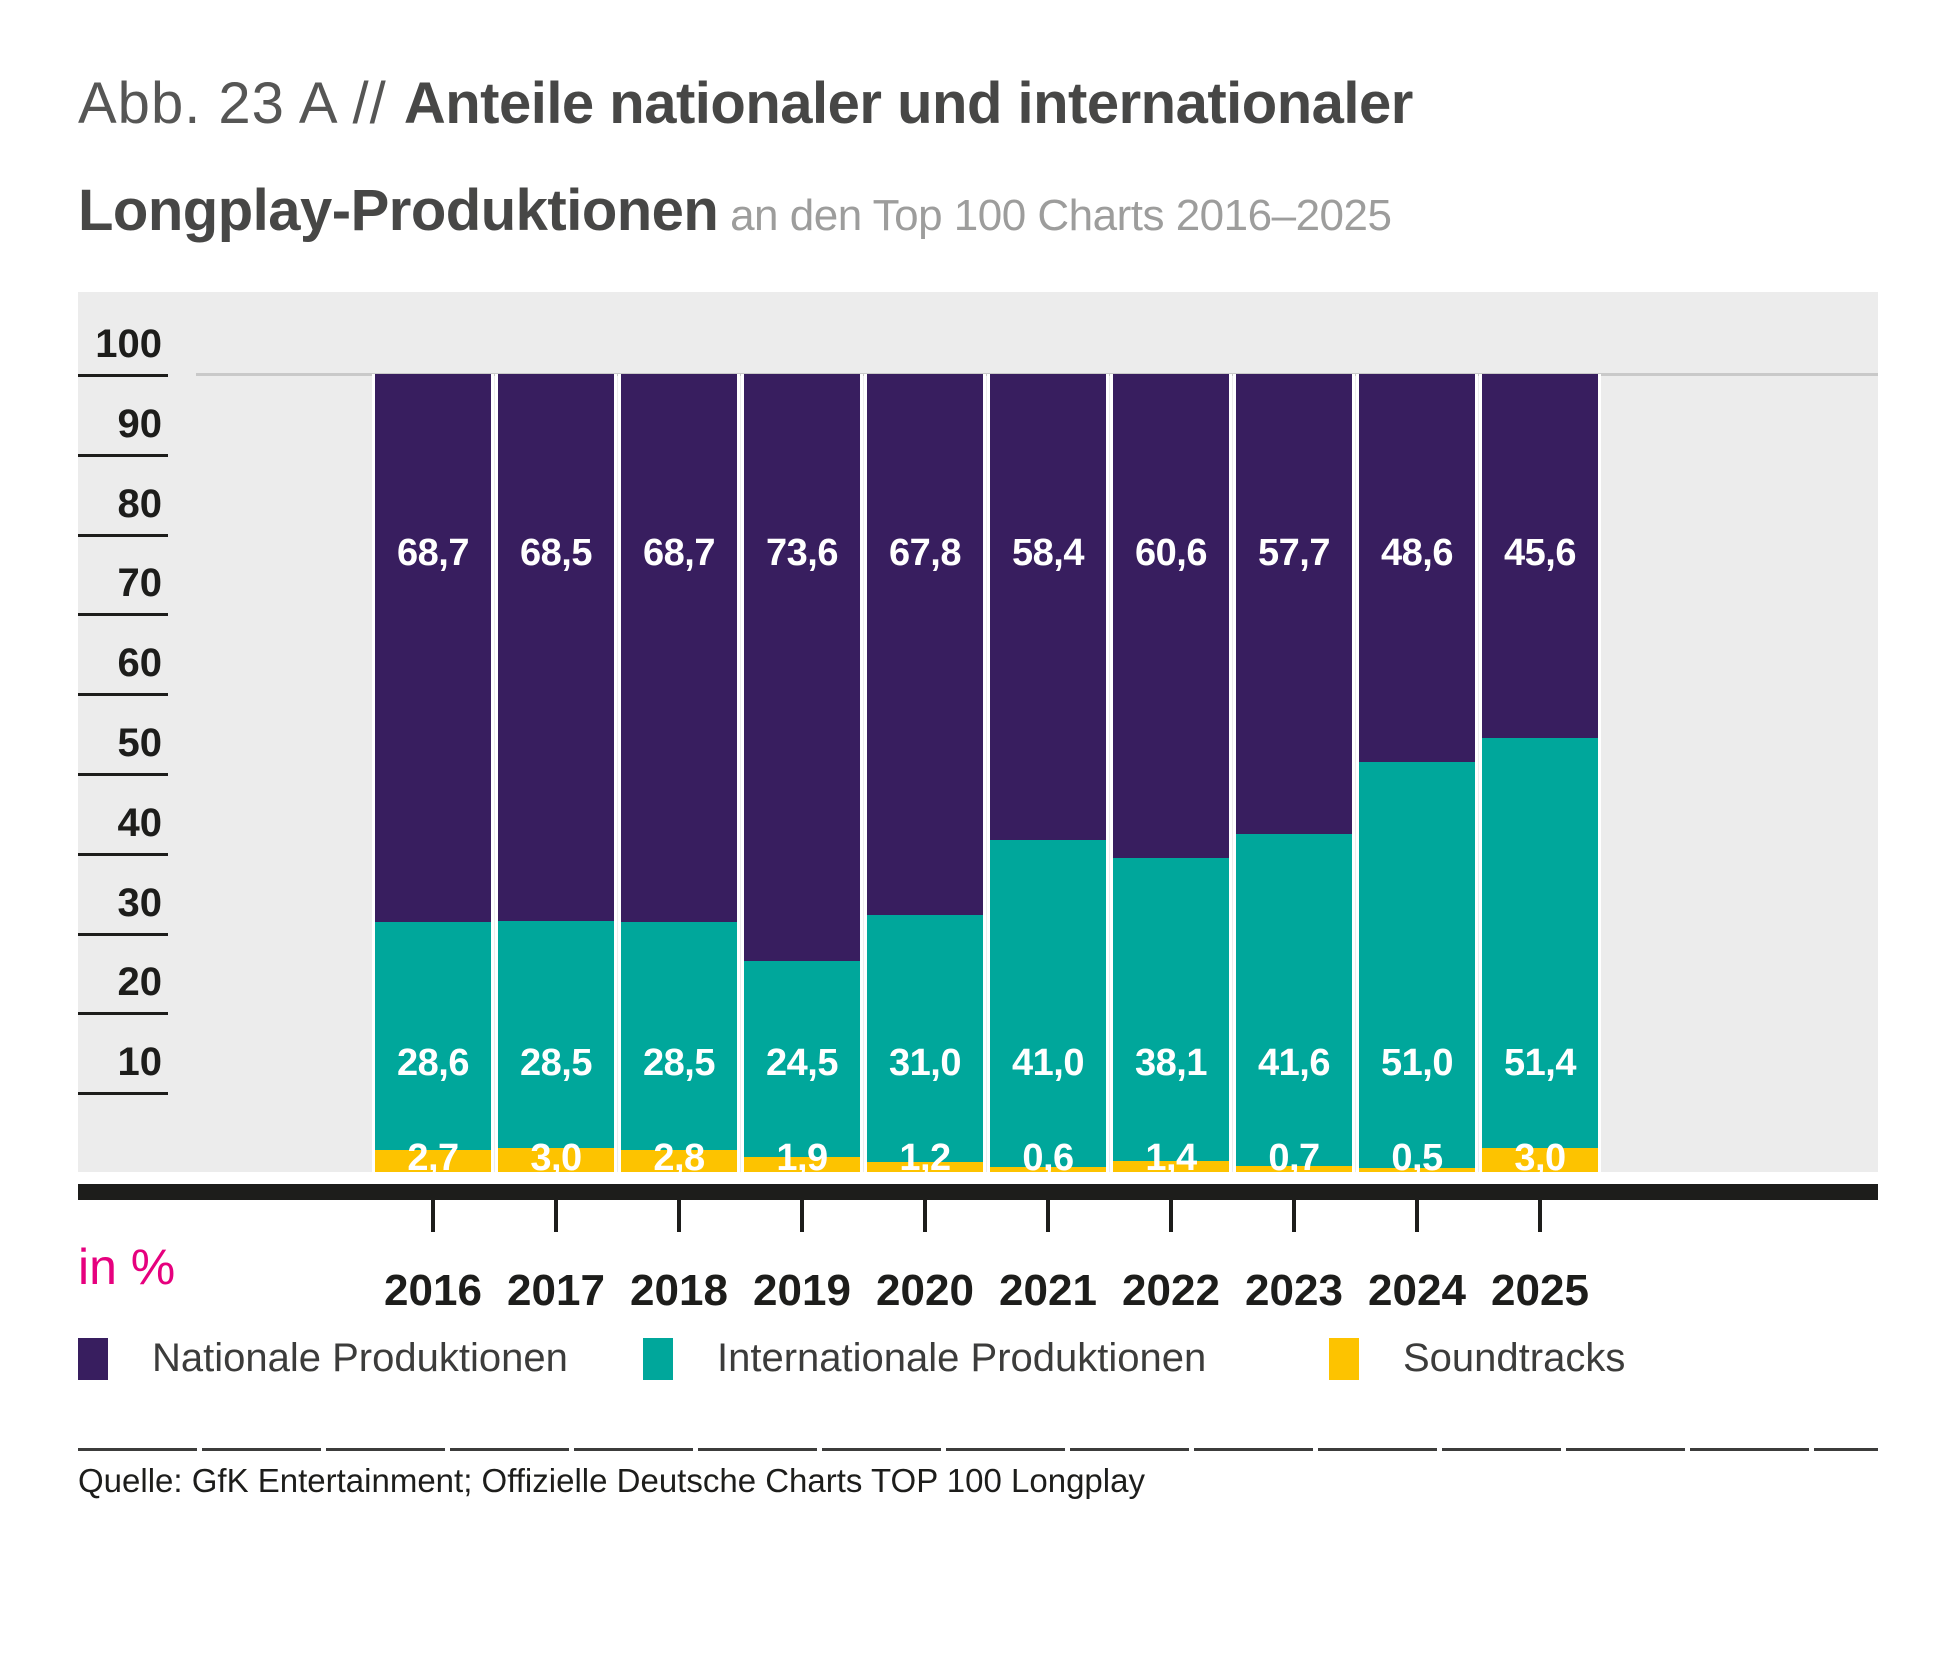  I want to click on bar-value-soundtracks-2020: 1,2, so click(925, 1158).